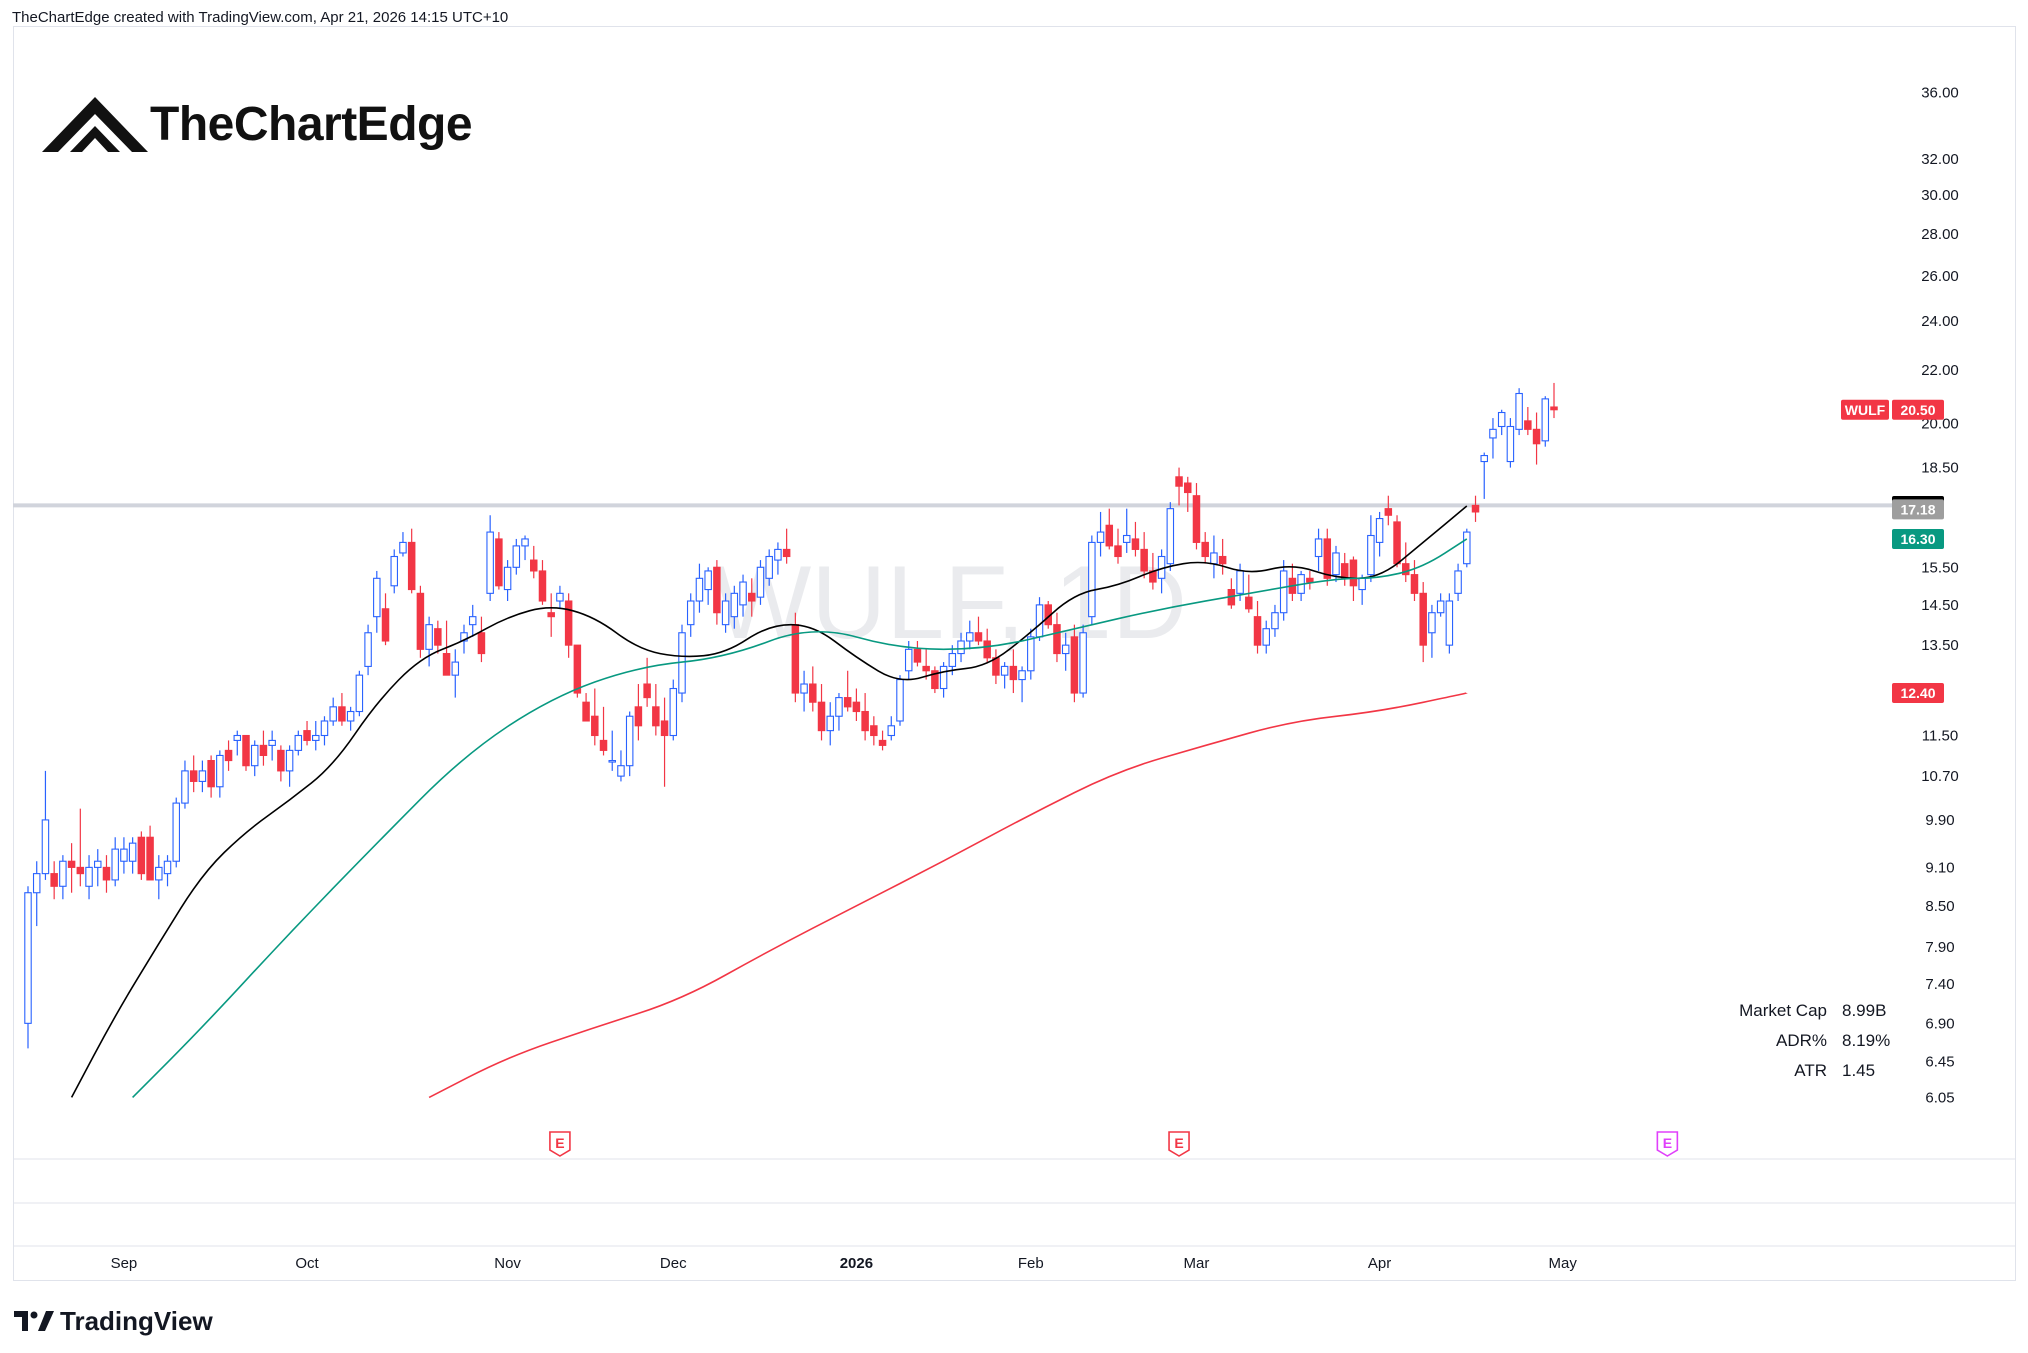  Describe the element at coordinates (1939, 984) in the screenshot. I see `y-tick-label: 7.40` at that location.